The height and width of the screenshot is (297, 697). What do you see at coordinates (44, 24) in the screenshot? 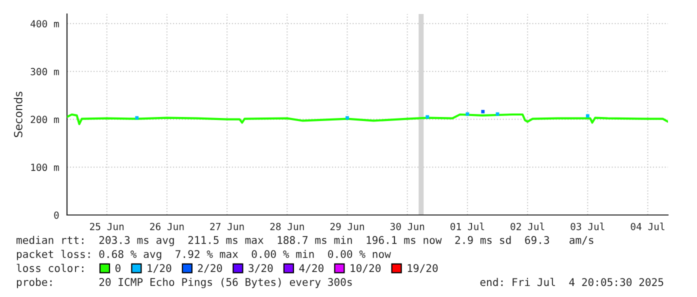
I see `y-tick-label: 400 m` at bounding box center [44, 24].